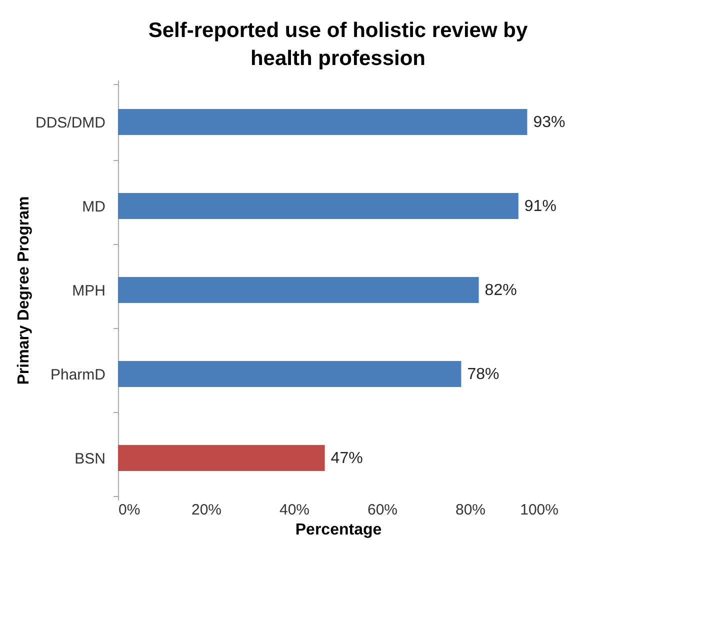  Describe the element at coordinates (338, 530) in the screenshot. I see `x-axis-title: Percentage` at that location.